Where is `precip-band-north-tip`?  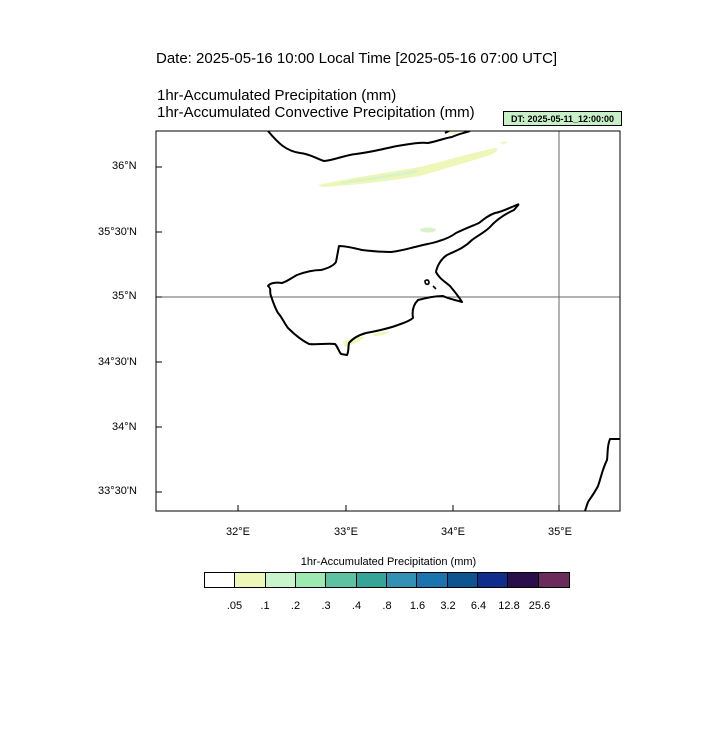 precip-band-north-tip is located at coordinates (477, 137).